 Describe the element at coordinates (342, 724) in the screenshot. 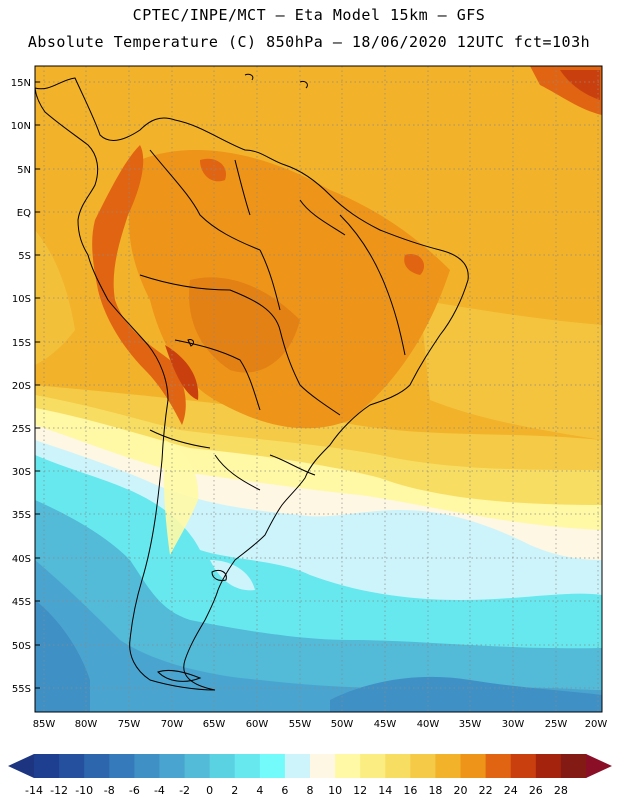

I see `lon-label: 50W` at that location.